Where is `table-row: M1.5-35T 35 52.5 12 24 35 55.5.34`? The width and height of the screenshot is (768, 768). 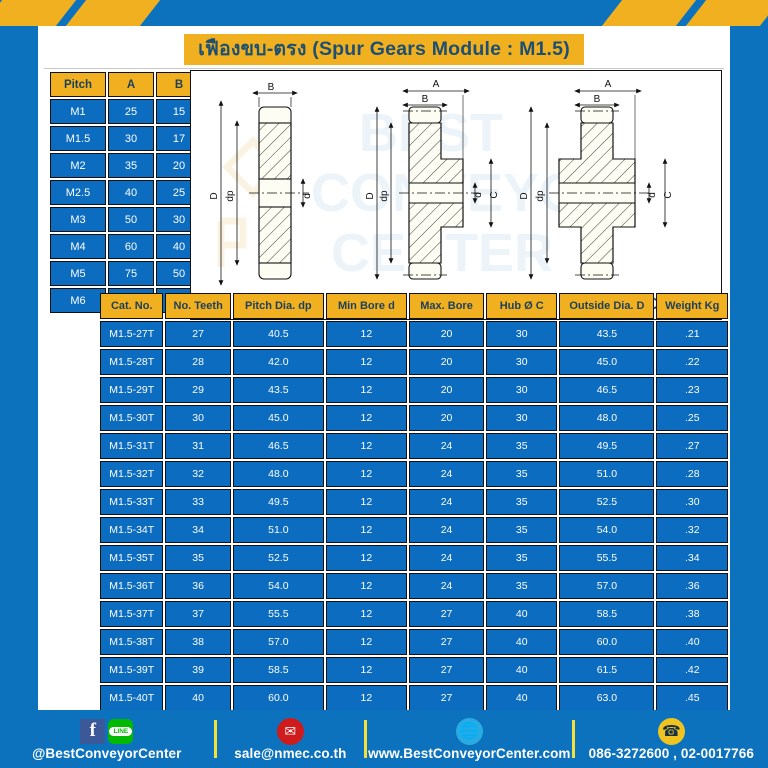 table-row: M1.5-35T 35 52.5 12 24 35 55.5.34 is located at coordinates (414, 558).